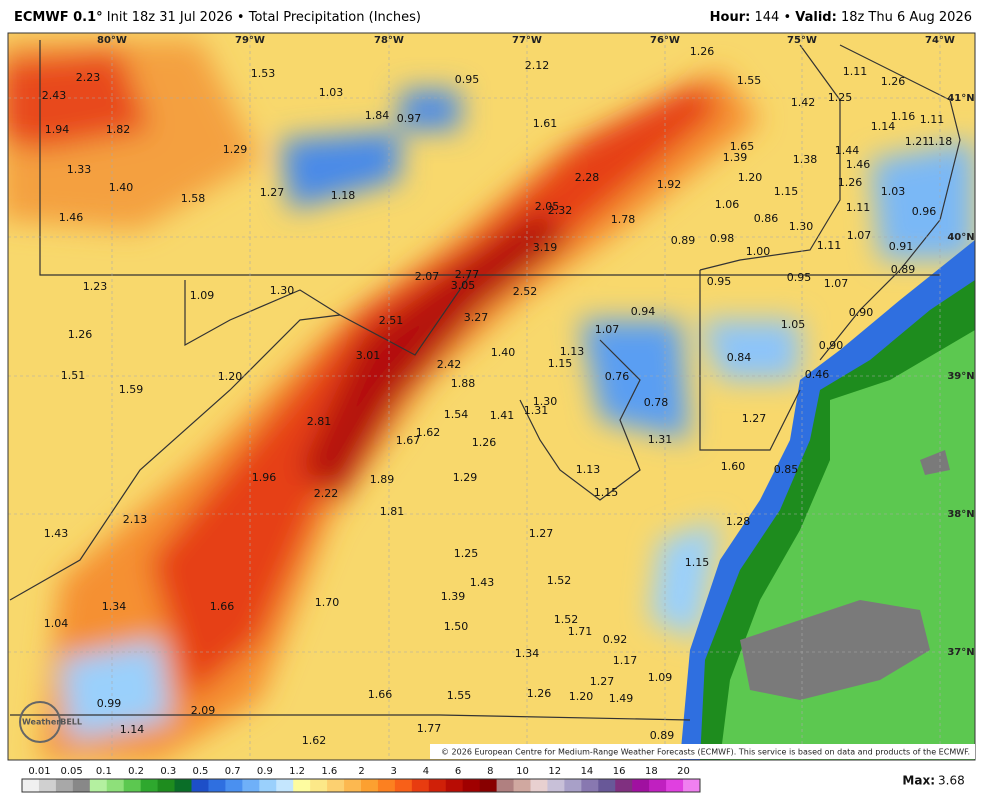 This screenshot has height=808, width=984. Describe the element at coordinates (554, 771) in the screenshot. I see `legend-label: 12` at that location.